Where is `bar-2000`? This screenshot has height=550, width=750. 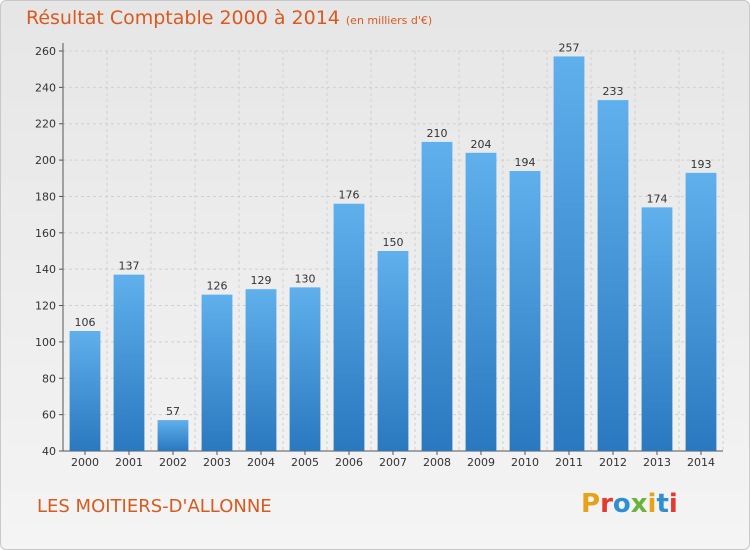 bar-2000 is located at coordinates (85, 391).